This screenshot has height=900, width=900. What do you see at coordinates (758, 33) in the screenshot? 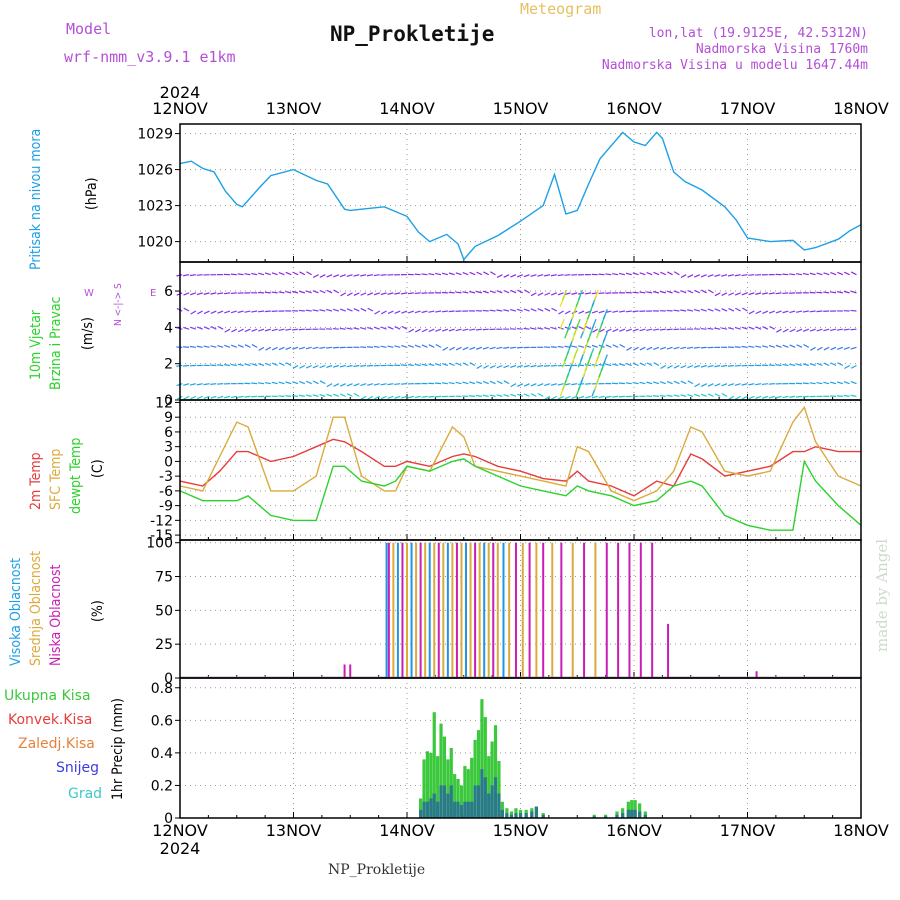
I see `coords-text: lon,lat (19.9125E, 42.5312N)` at bounding box center [758, 33].